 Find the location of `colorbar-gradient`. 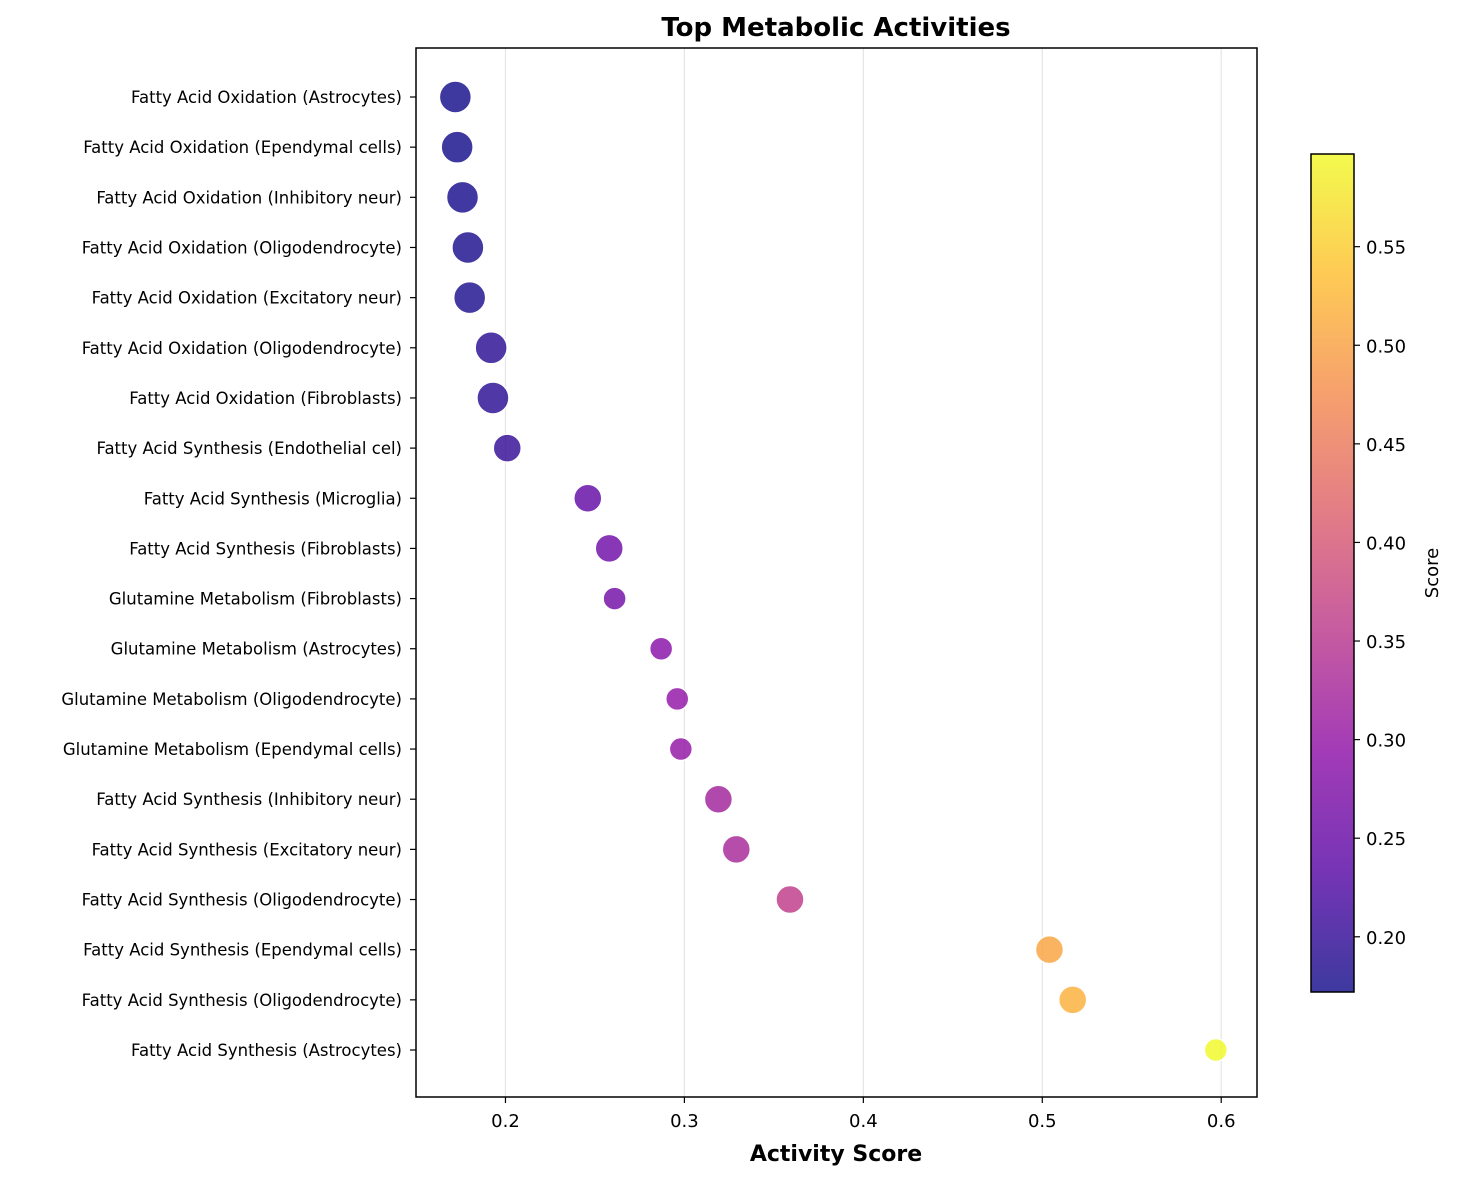

colorbar-gradient is located at coordinates (1332, 573).